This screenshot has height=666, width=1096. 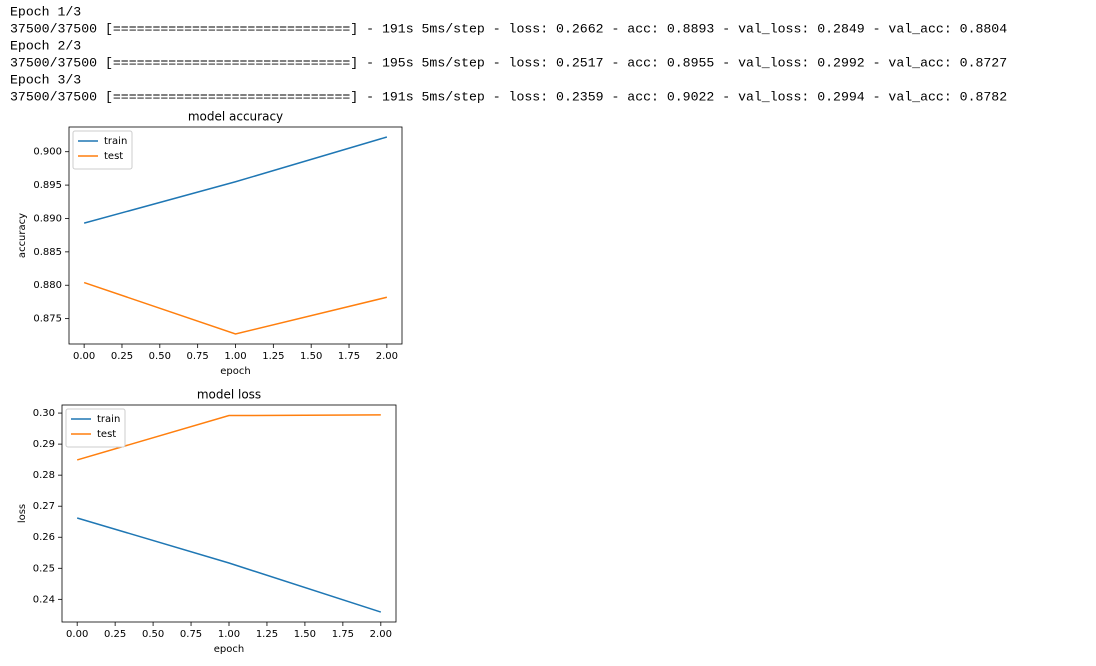 What do you see at coordinates (44, 537) in the screenshot?
I see `y-tick-label: 0.26` at bounding box center [44, 537].